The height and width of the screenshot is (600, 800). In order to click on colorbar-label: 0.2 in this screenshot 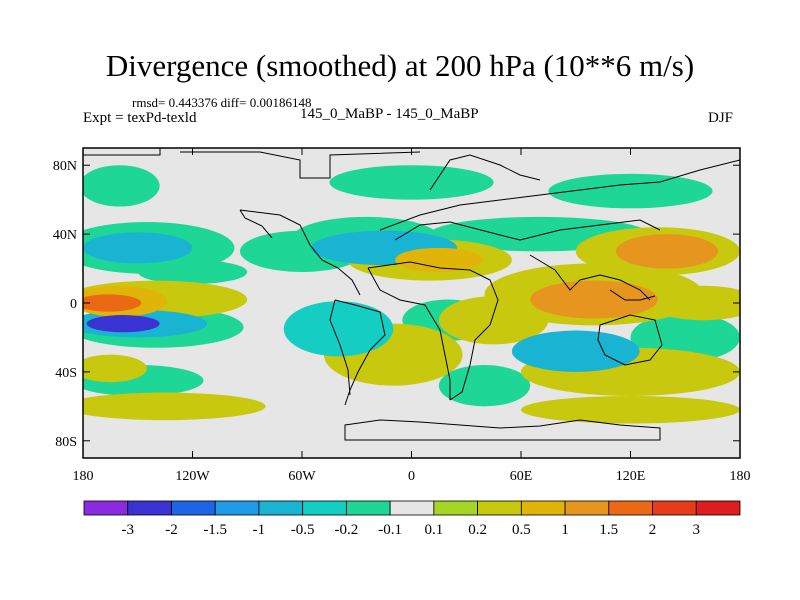, I will do `click(477, 530)`.